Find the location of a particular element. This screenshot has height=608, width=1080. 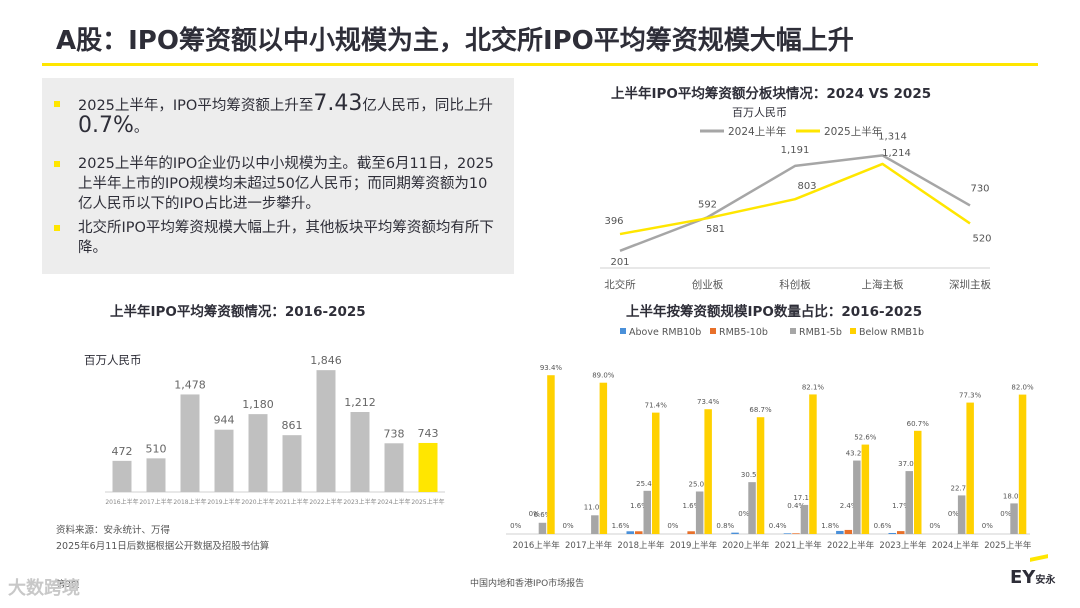

data-label: 25.0% is located at coordinates (700, 485).